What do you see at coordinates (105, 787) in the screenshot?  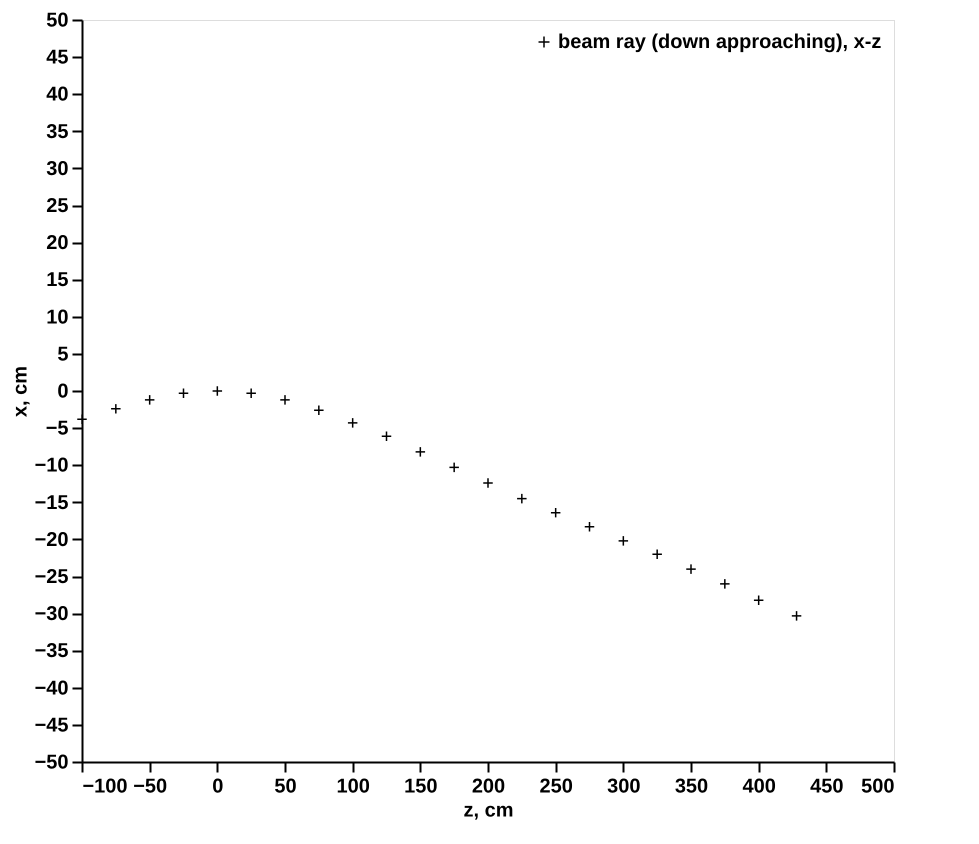 I see `x-tick-label: −100` at bounding box center [105, 787].